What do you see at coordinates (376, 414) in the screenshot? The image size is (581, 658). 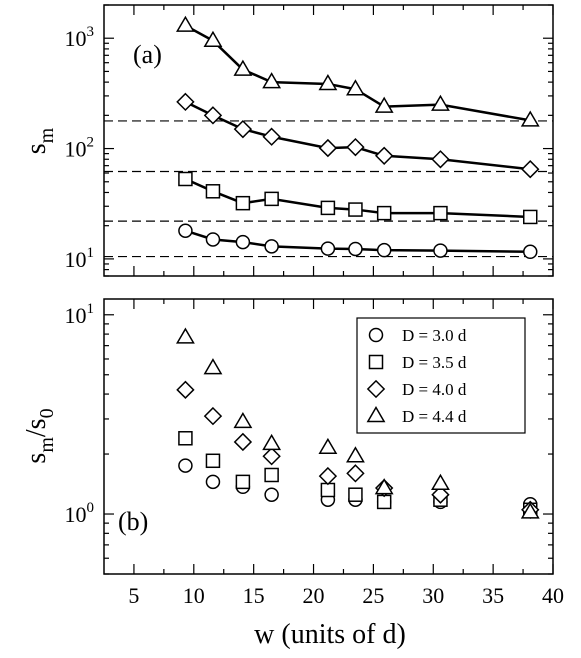 I see `legend-marker-triangle` at bounding box center [376, 414].